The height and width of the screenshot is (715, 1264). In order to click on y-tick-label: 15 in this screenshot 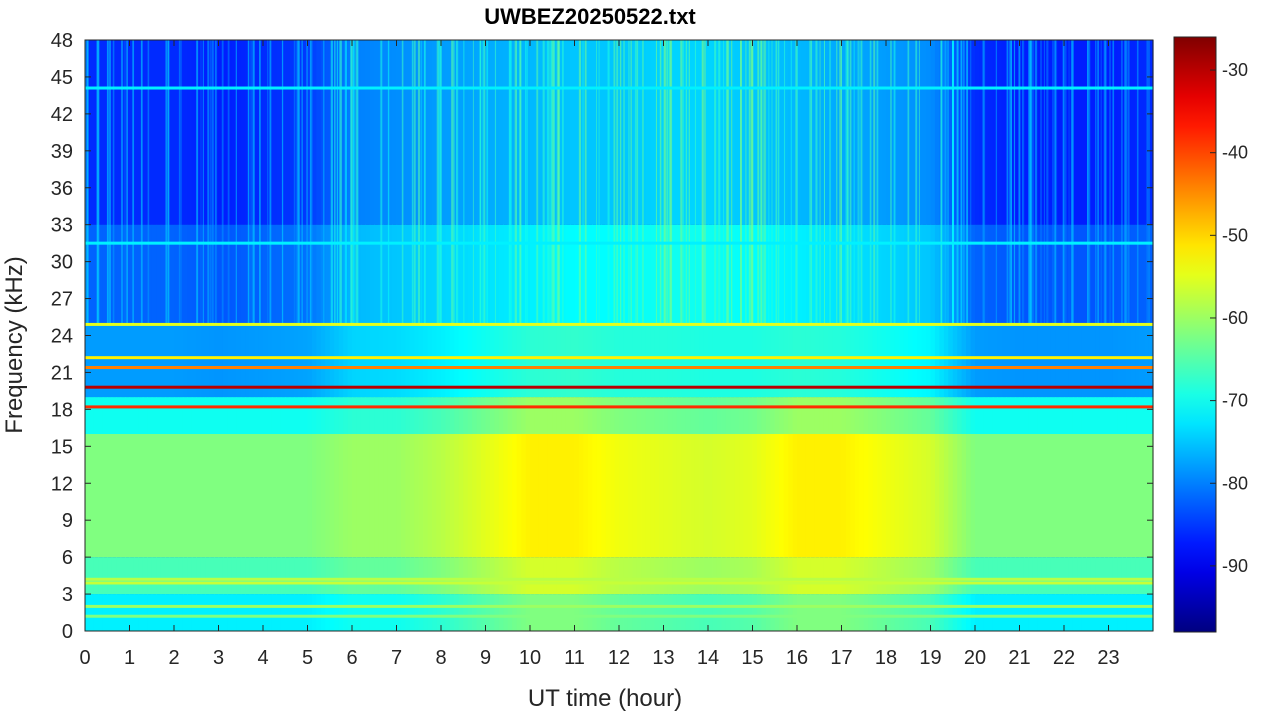, I will do `click(62, 447)`.